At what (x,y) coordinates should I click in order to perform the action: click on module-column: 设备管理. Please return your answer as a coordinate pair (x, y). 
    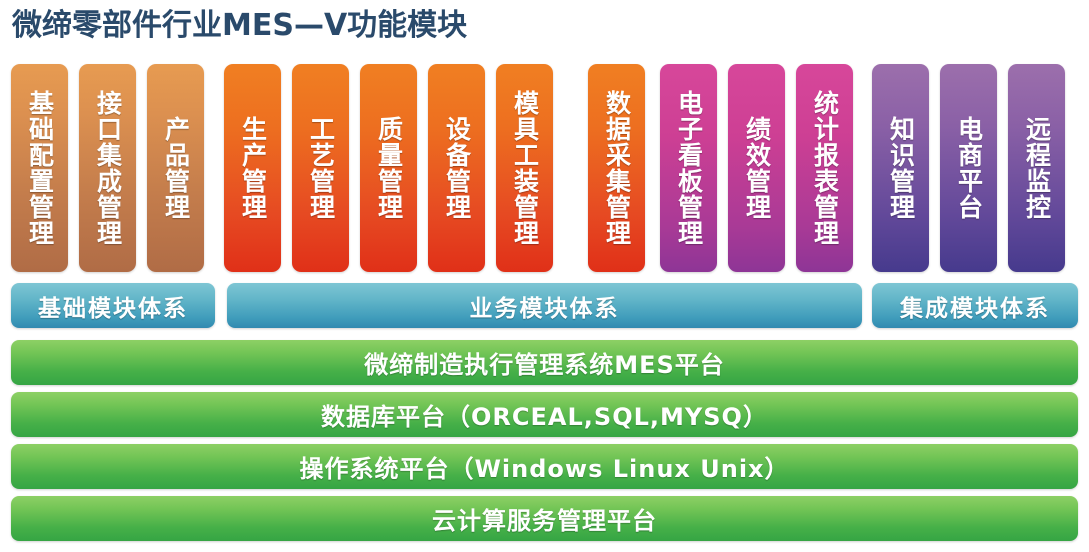
    Looking at the image, I should click on (456, 168).